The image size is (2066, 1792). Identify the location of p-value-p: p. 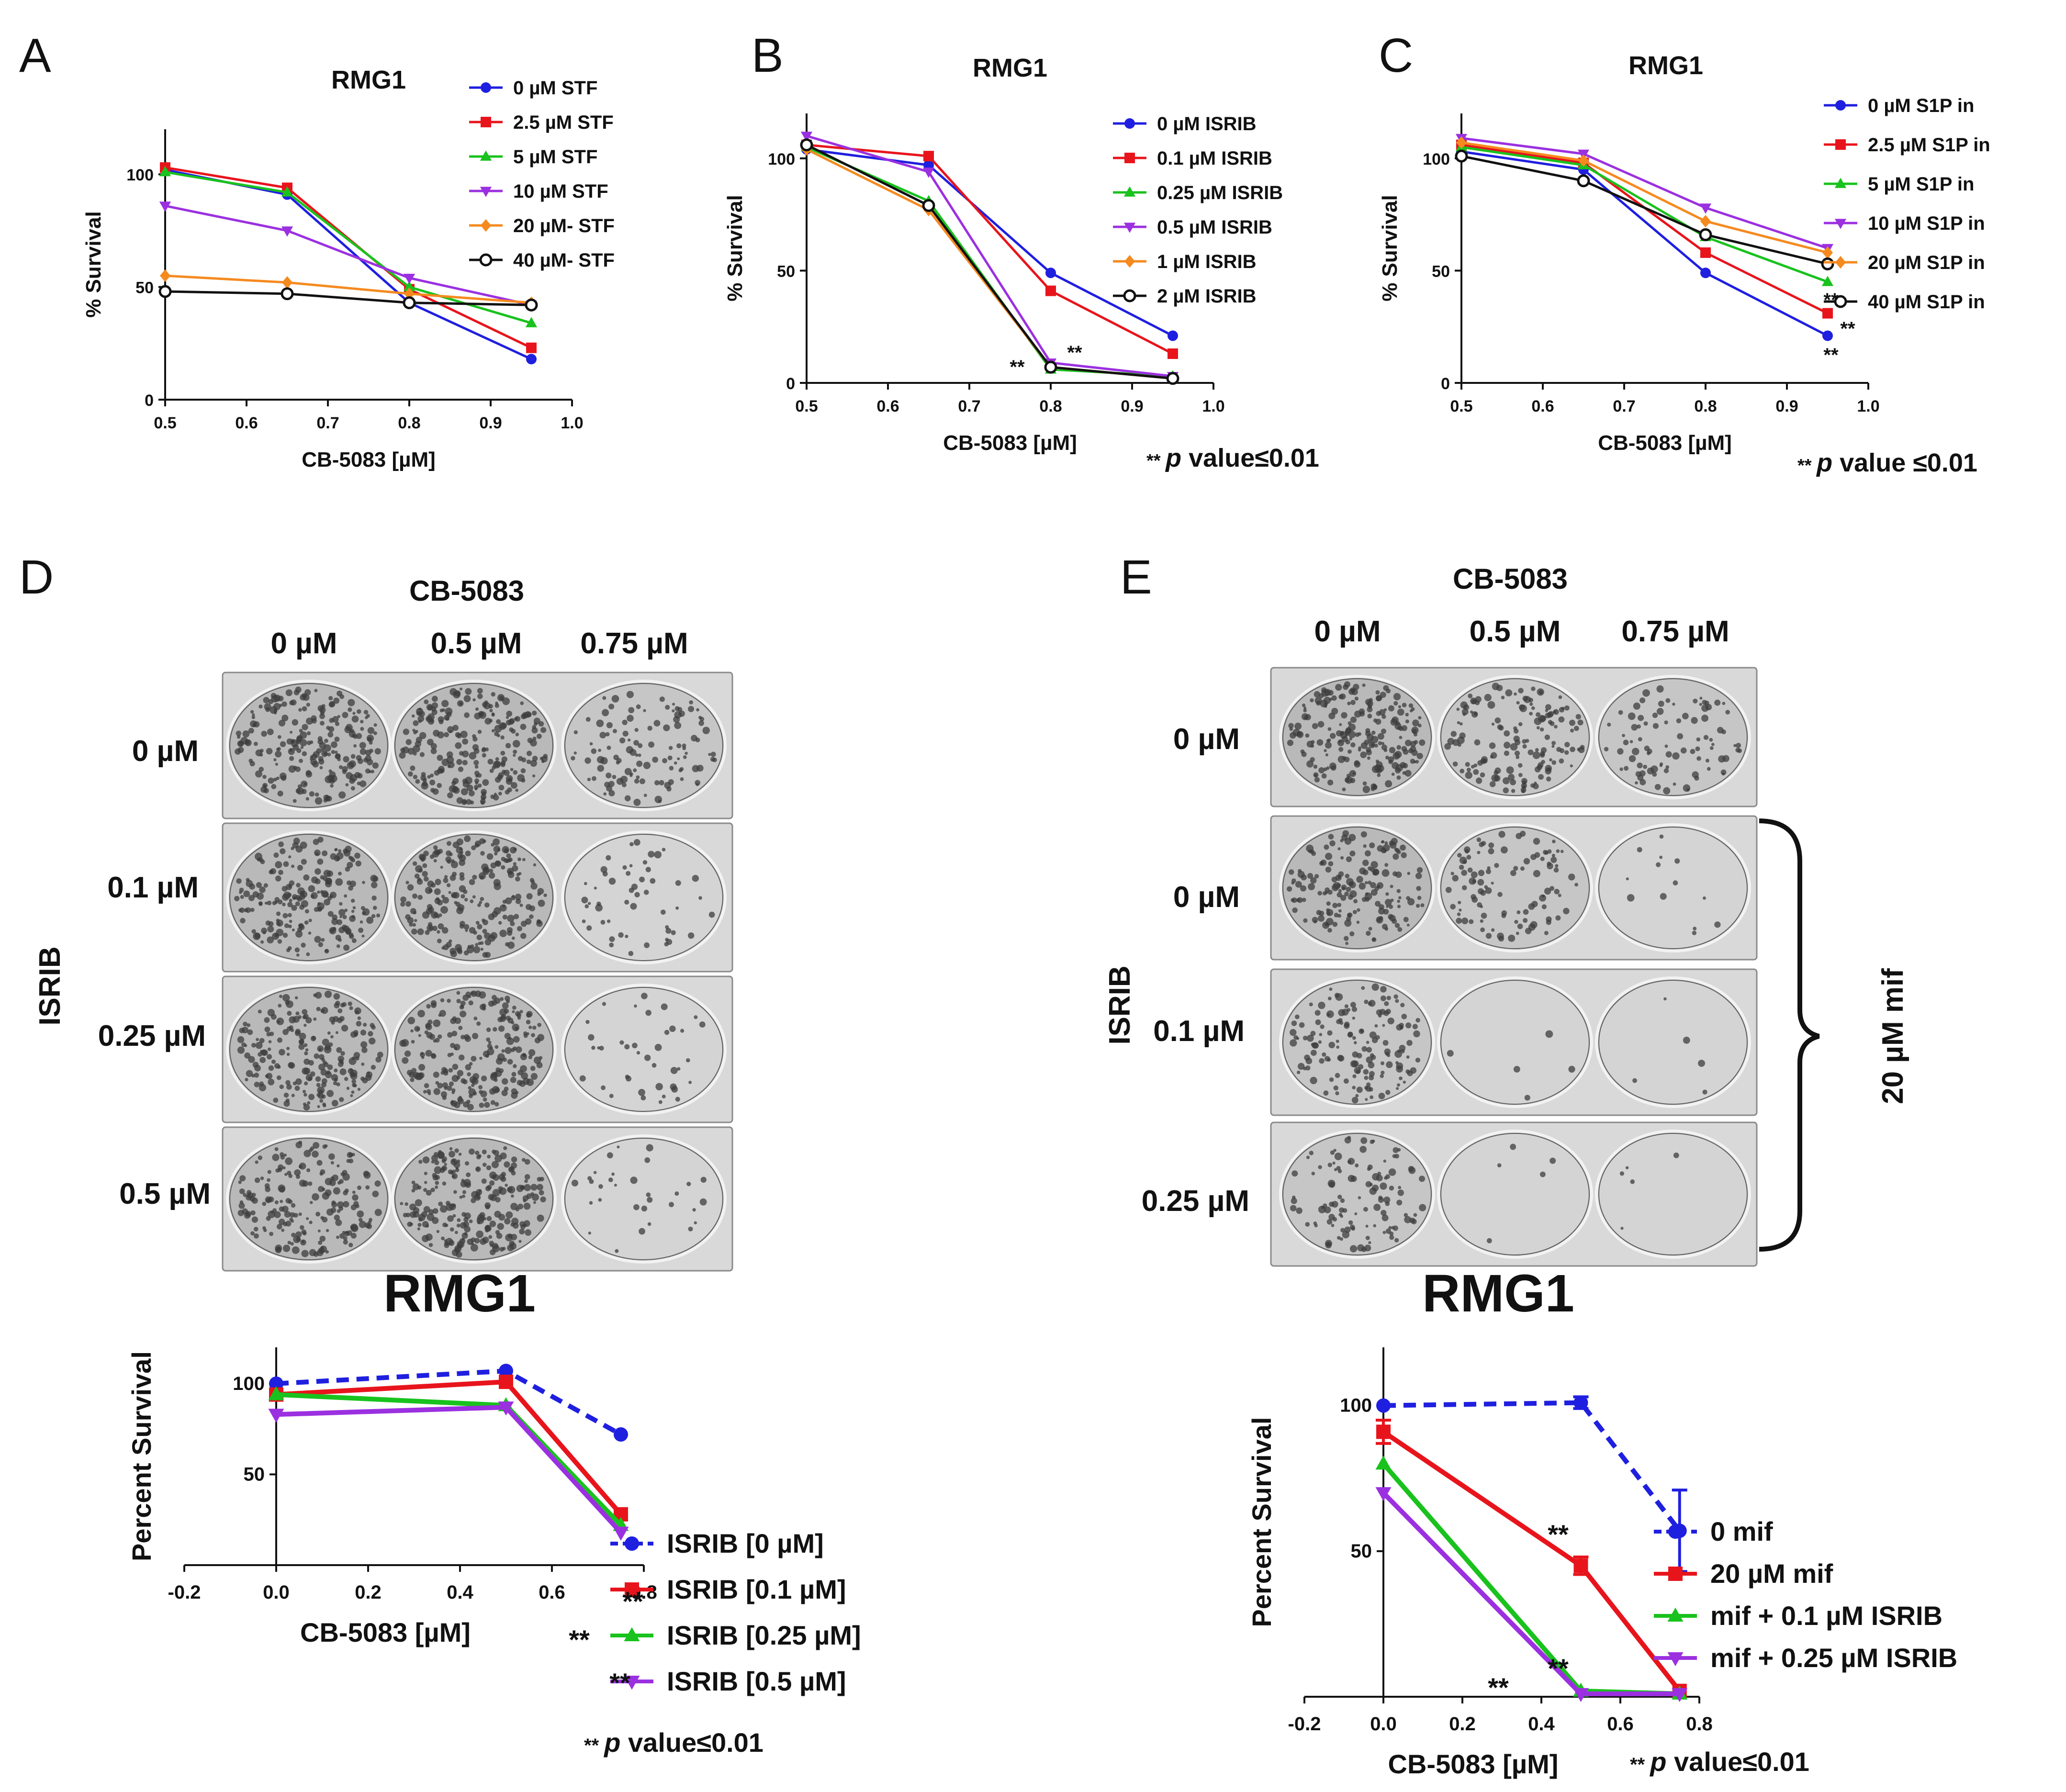
(611, 1743).